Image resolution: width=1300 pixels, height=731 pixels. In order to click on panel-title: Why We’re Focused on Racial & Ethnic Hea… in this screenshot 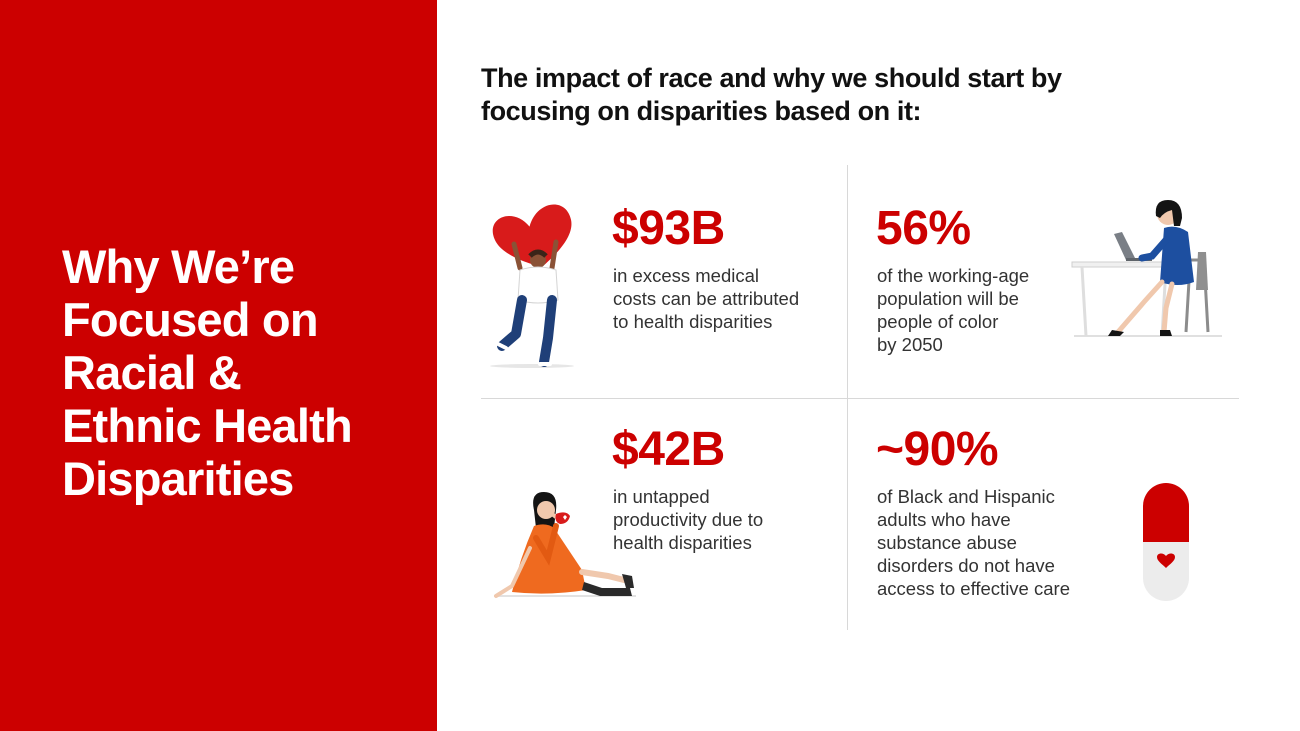, I will do `click(207, 372)`.